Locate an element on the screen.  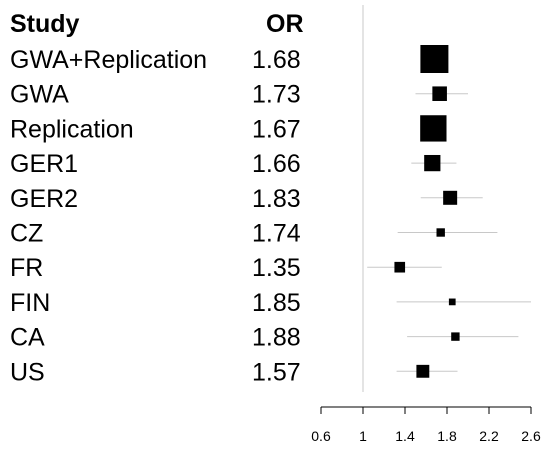
tick-label: 0.6 is located at coordinates (321, 436).